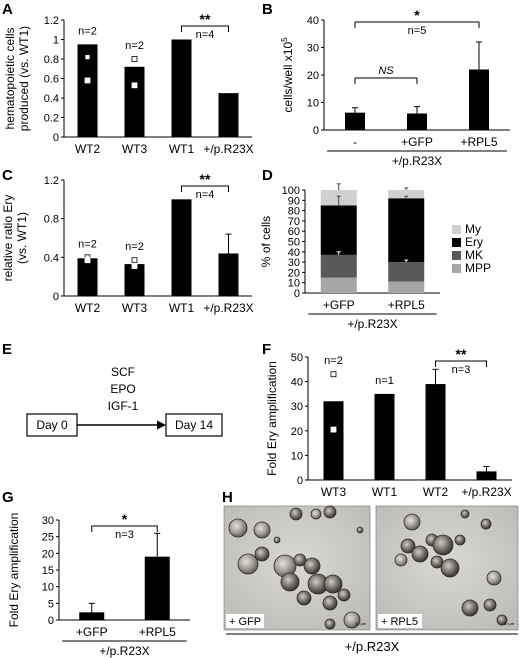 Image resolution: width=520 pixels, height=658 pixels. Describe the element at coordinates (316, 131) in the screenshot. I see `y-tick-label-b: 0` at that location.